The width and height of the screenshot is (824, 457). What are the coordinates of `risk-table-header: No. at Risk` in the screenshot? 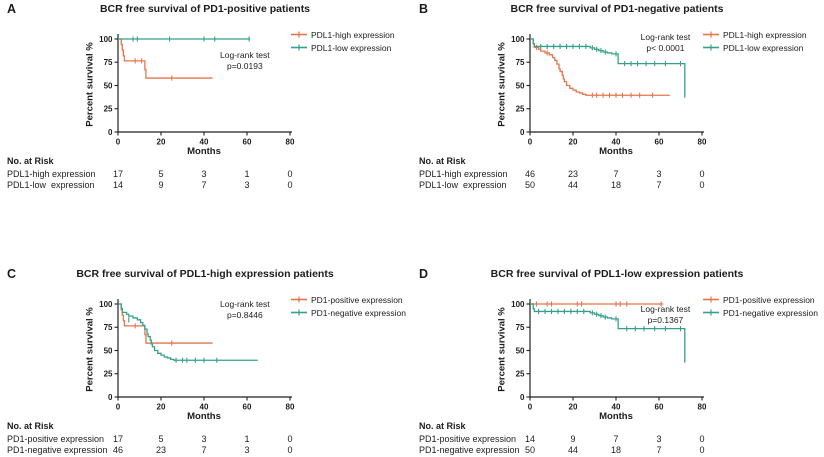 It's located at (442, 426).